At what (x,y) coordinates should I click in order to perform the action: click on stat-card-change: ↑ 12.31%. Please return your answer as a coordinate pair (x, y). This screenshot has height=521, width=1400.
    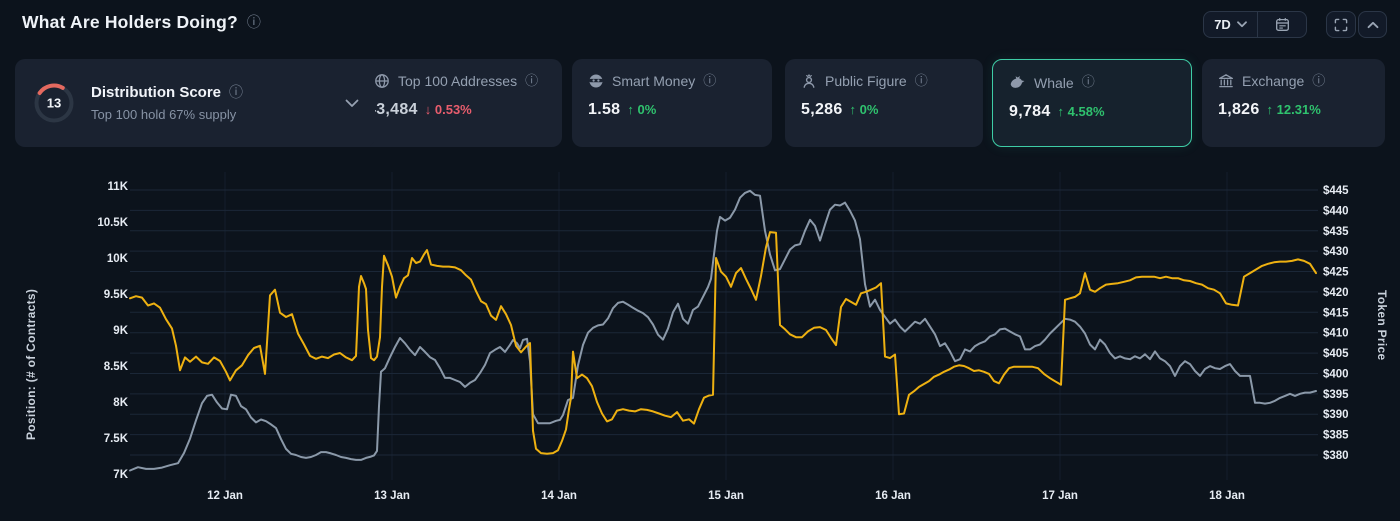
    Looking at the image, I should click on (1293, 109).